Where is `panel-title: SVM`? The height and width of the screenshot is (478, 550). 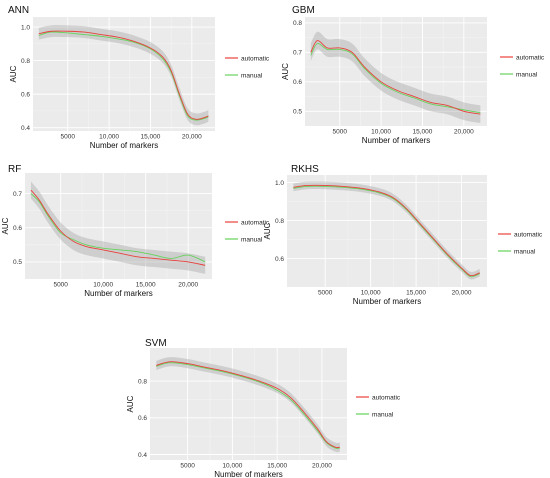
panel-title: SVM is located at coordinates (156, 343).